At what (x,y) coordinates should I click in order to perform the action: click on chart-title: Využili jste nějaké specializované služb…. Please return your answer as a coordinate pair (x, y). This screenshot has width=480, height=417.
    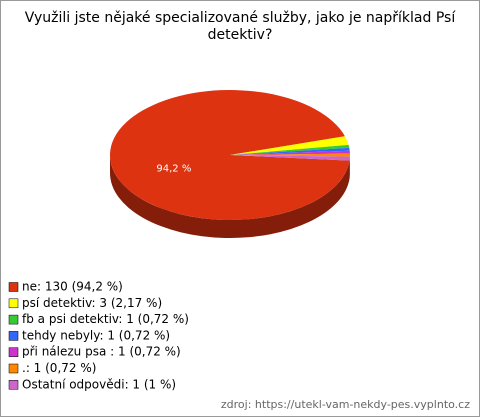
    Looking at the image, I should click on (241, 26).